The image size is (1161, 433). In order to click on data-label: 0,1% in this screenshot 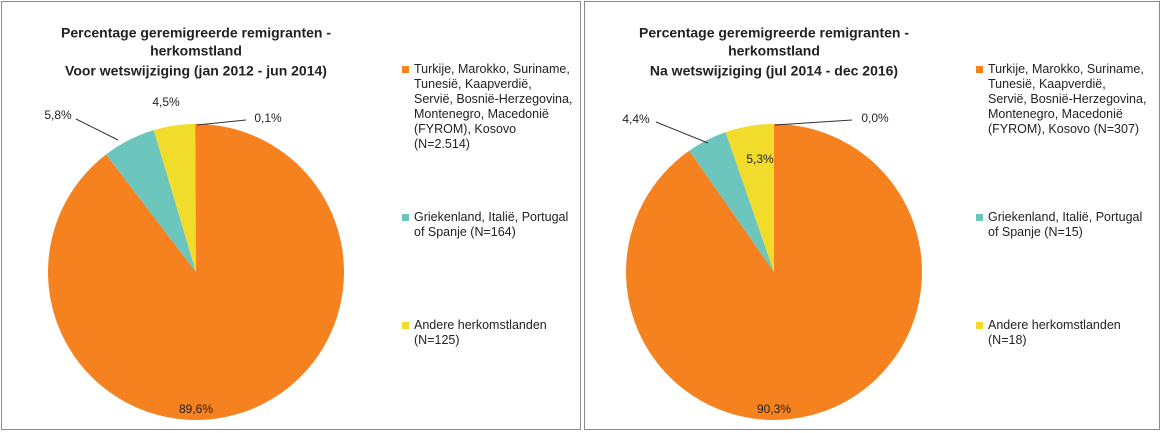, I will do `click(268, 118)`.